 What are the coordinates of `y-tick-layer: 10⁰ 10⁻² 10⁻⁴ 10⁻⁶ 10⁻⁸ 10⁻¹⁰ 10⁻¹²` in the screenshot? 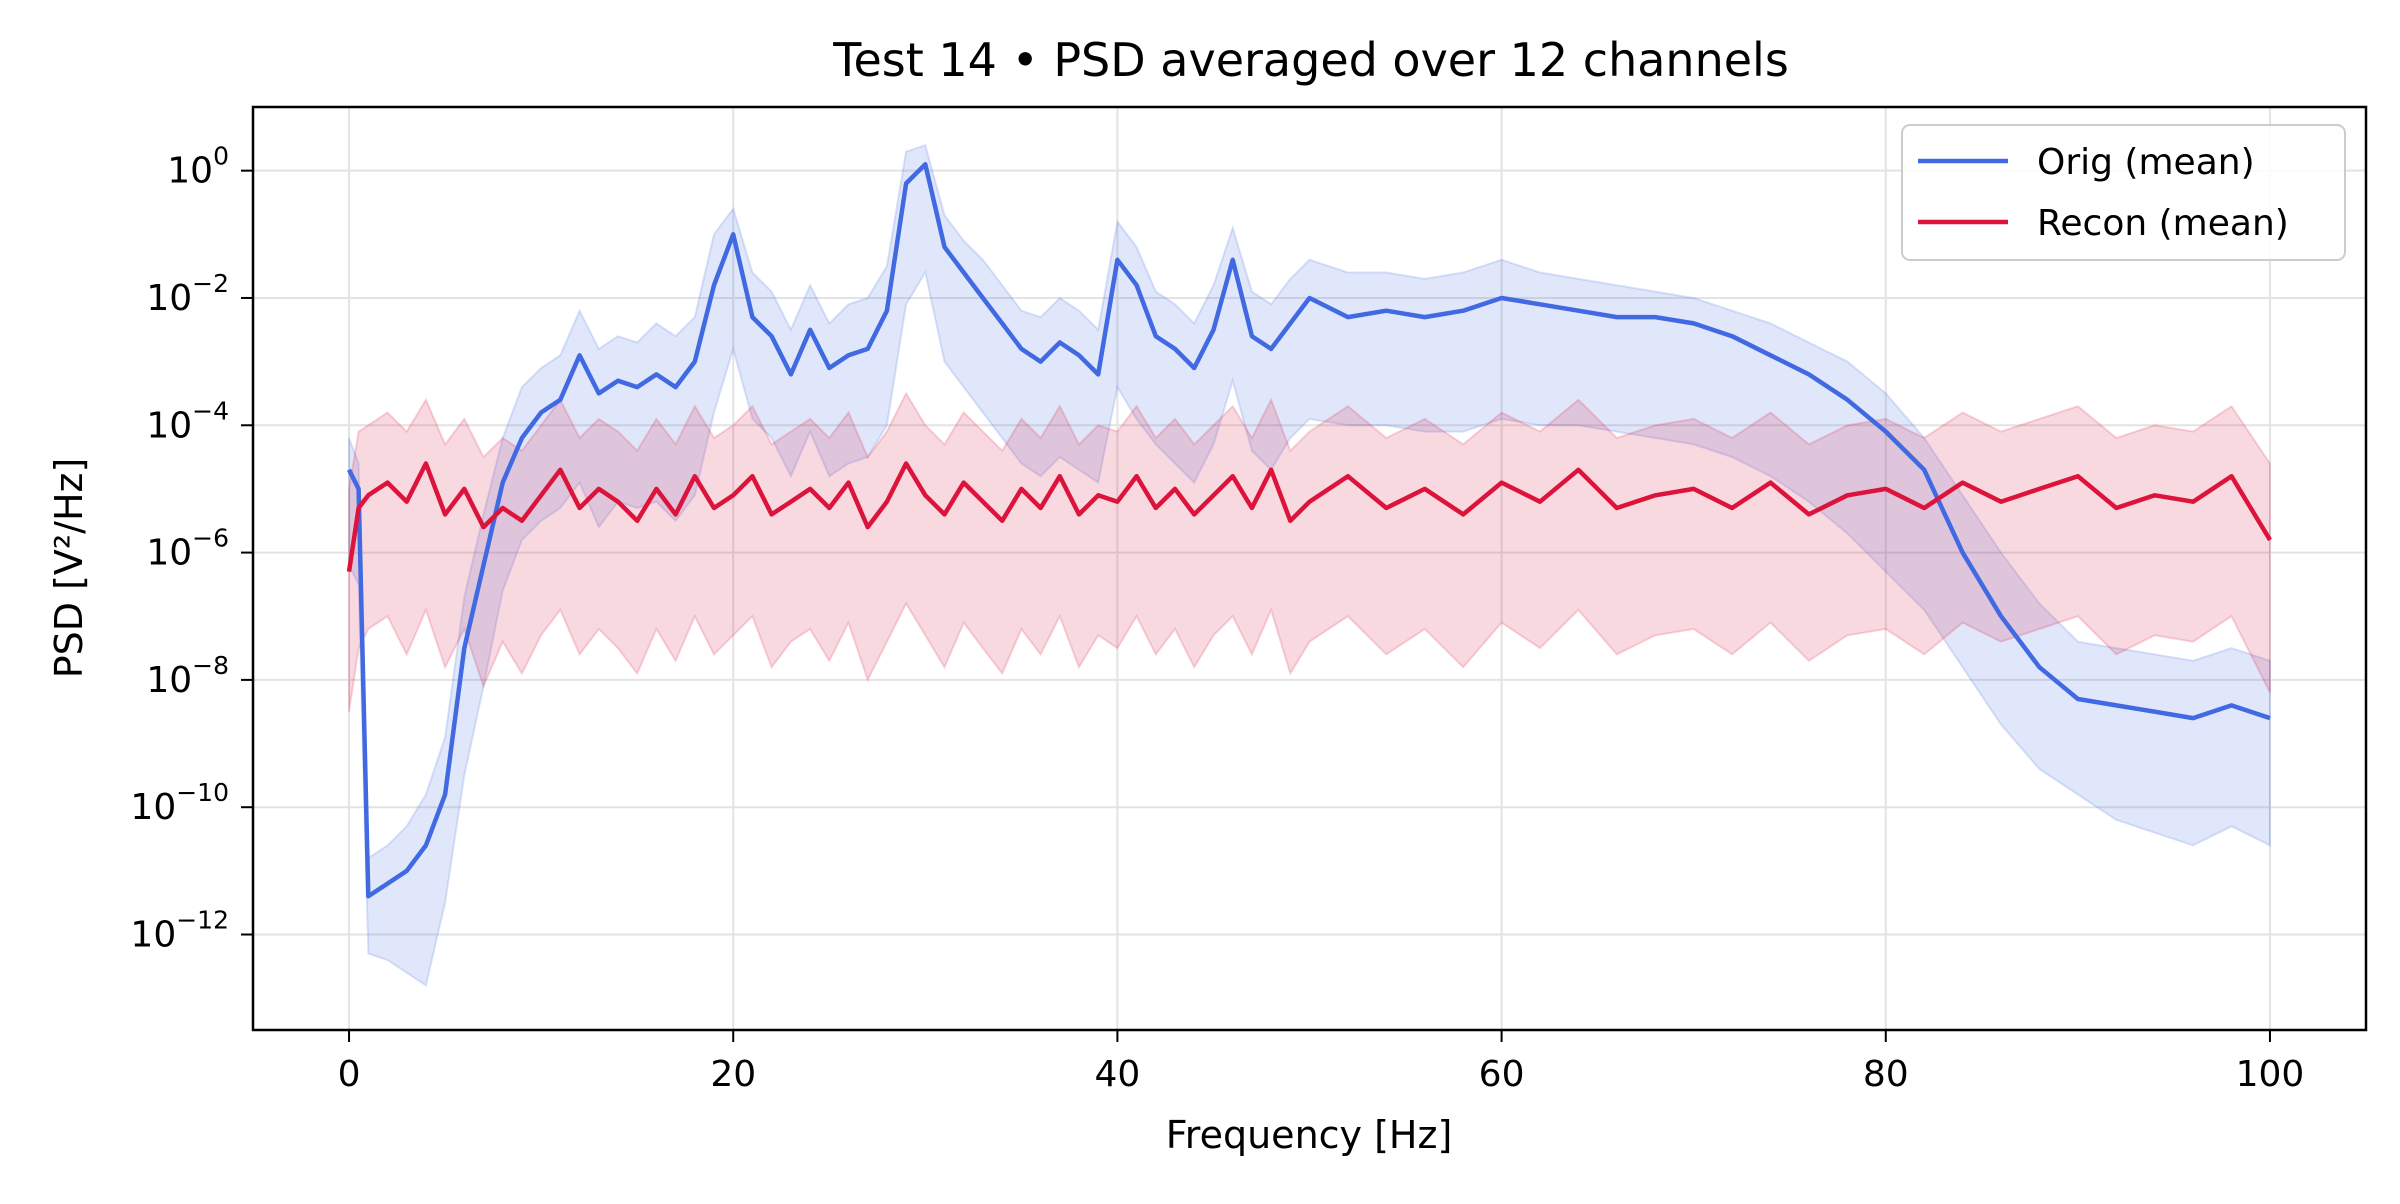 It's located at (191, 549).